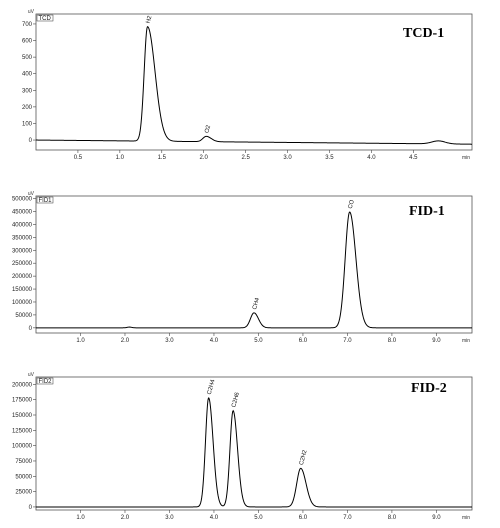  I want to click on y-tick-label: 300000, so click(22, 251).